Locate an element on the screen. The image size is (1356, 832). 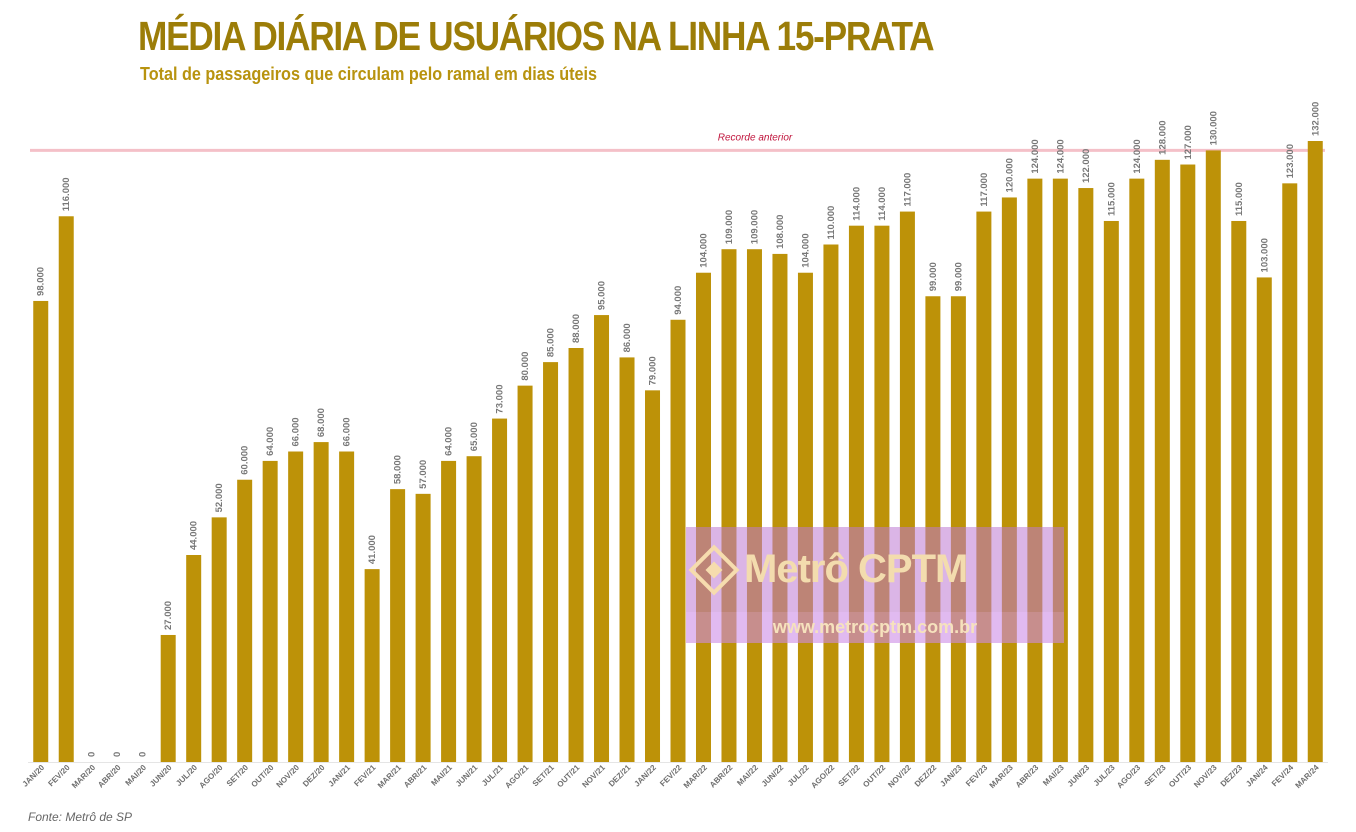
x-tick-label: AGO/20 is located at coordinates (211, 777).